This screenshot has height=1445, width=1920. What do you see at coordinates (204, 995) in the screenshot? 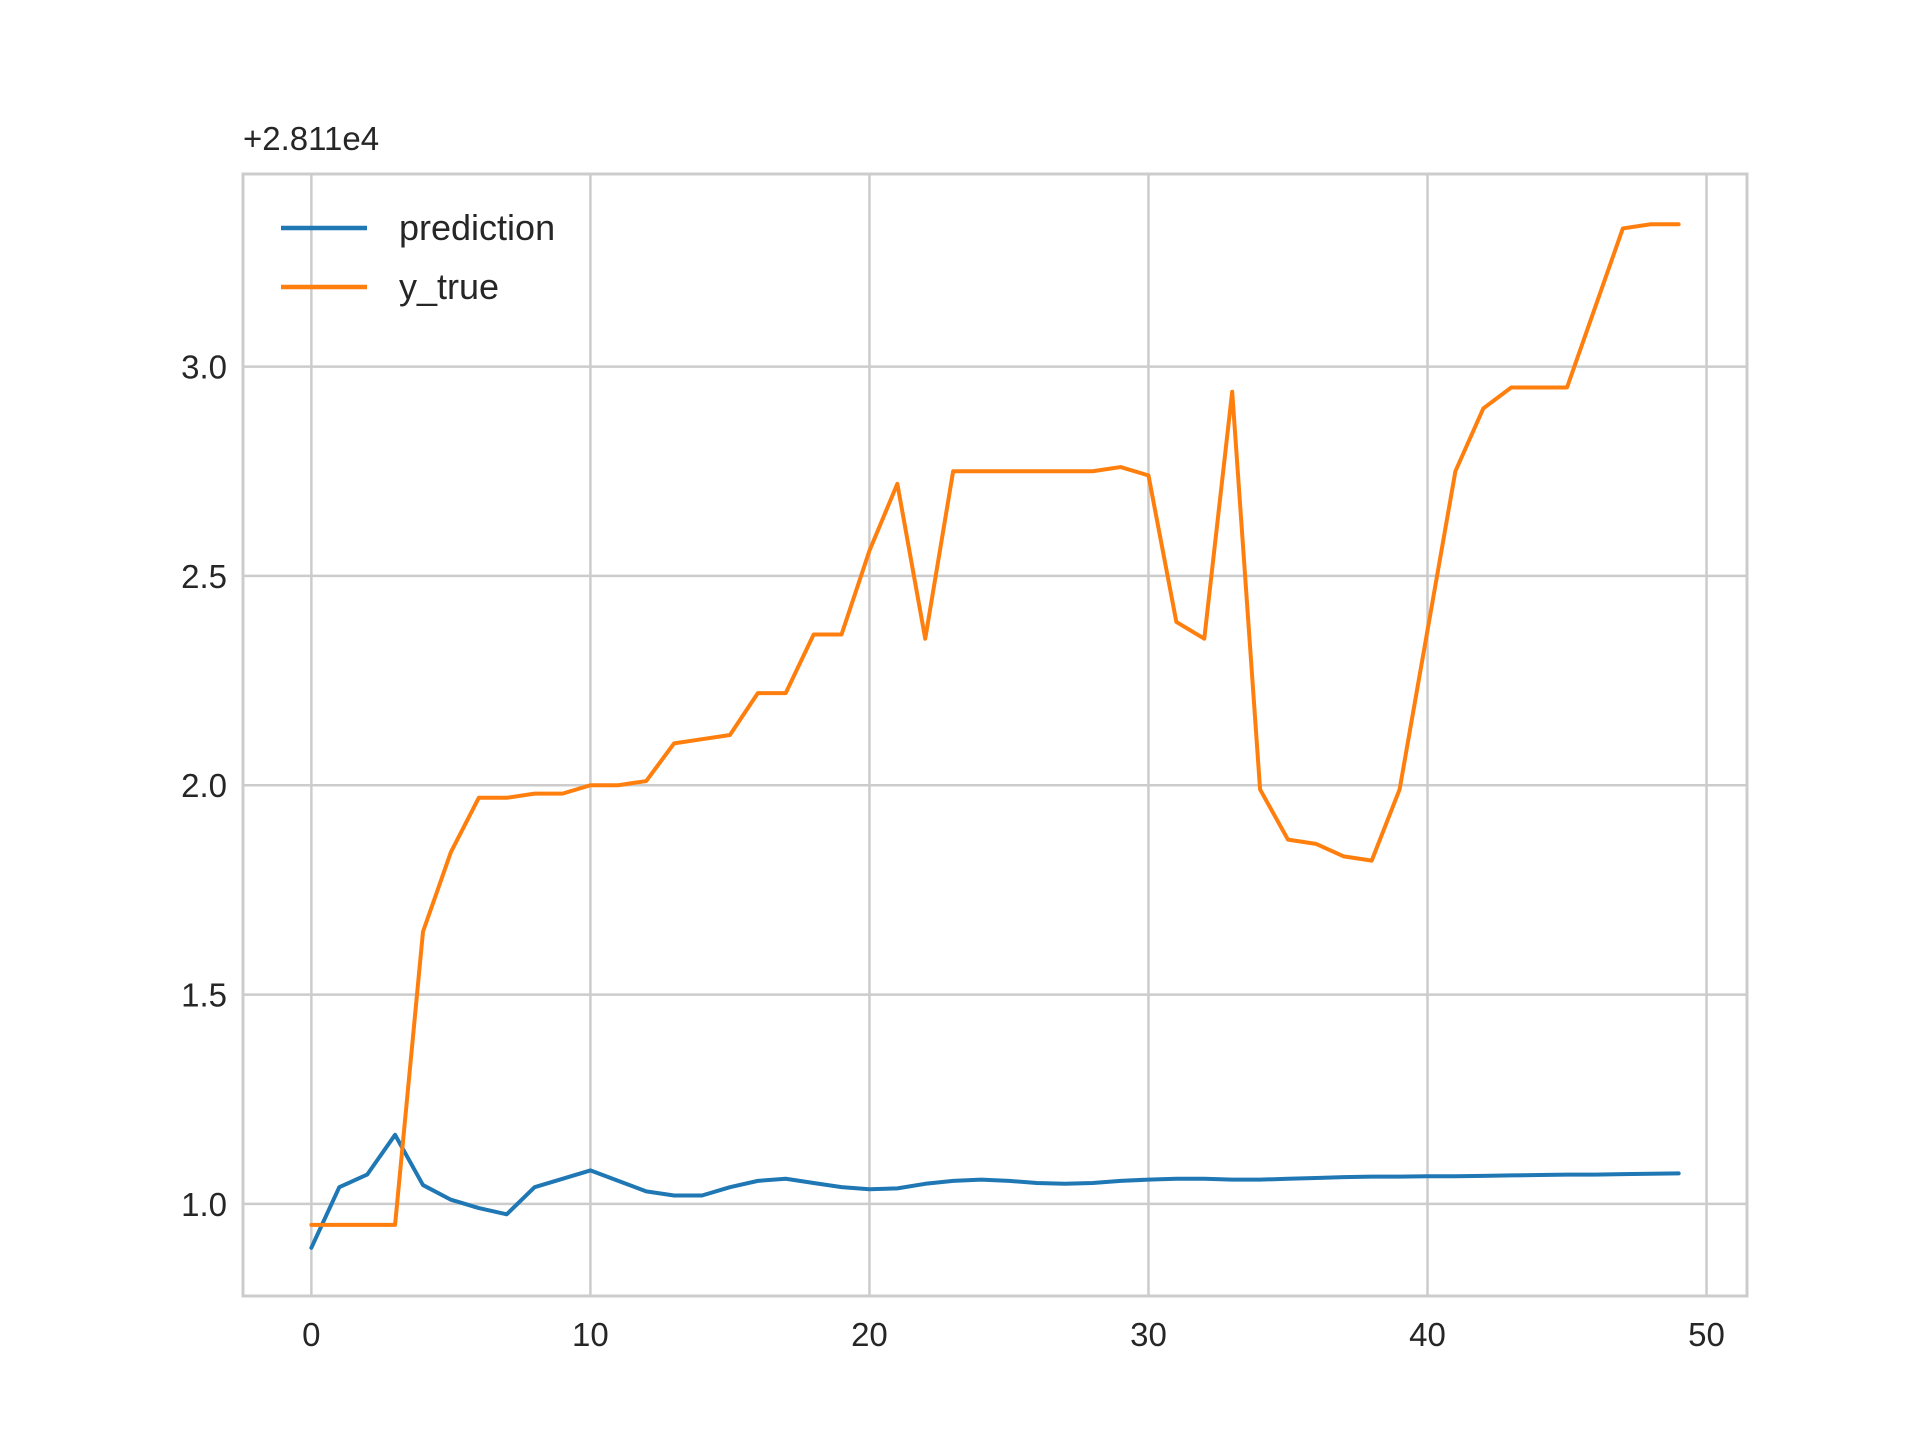
I see `y-tick-label: 1.5` at bounding box center [204, 995].